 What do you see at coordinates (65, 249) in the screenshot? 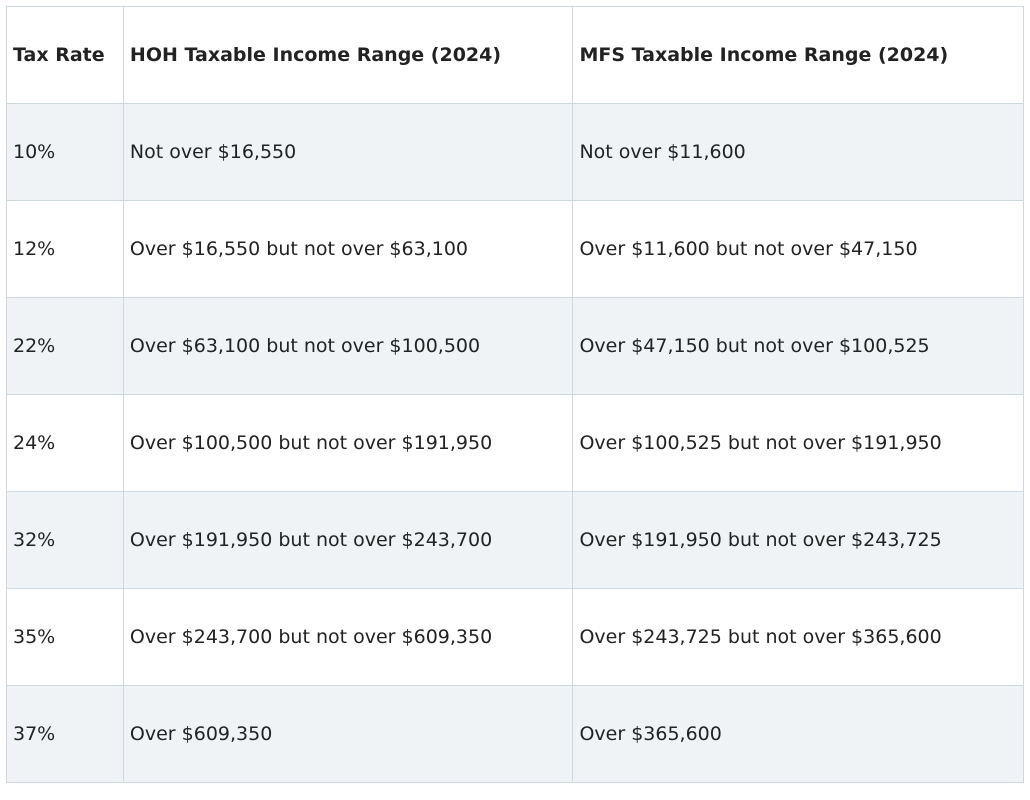
I see `table-cell: 12%` at bounding box center [65, 249].